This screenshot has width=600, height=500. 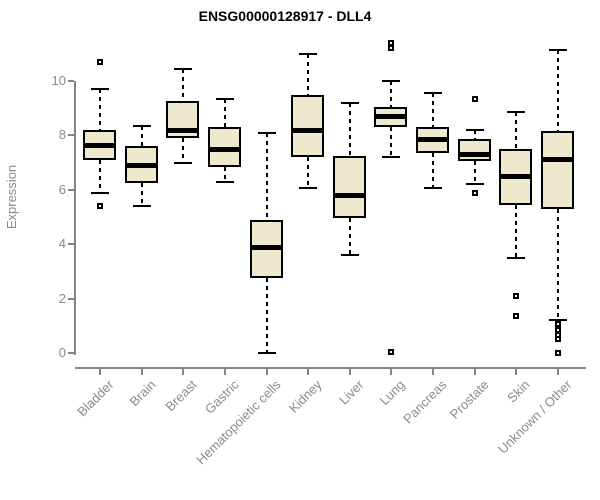 I want to click on x-axis-line, so click(x=330, y=368).